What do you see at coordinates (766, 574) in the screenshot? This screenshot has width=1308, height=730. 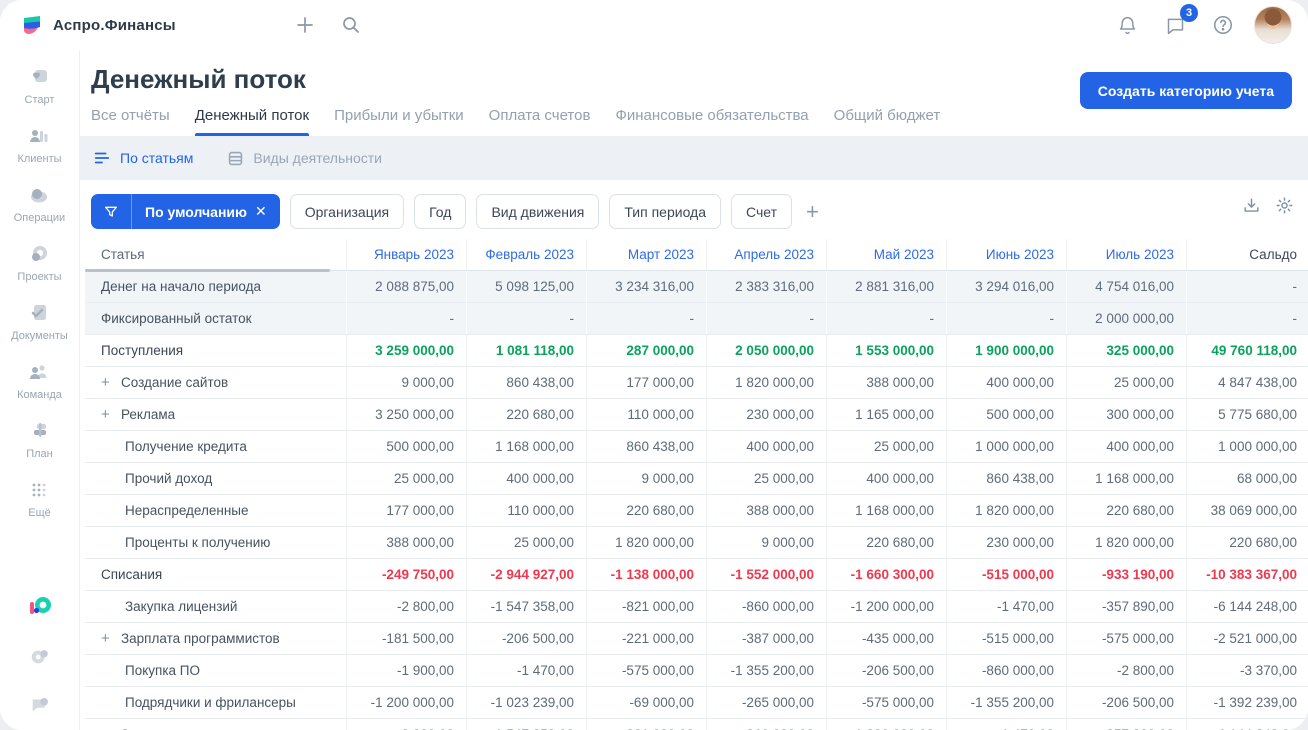 I see `cell-value: -1 552 000,00` at bounding box center [766, 574].